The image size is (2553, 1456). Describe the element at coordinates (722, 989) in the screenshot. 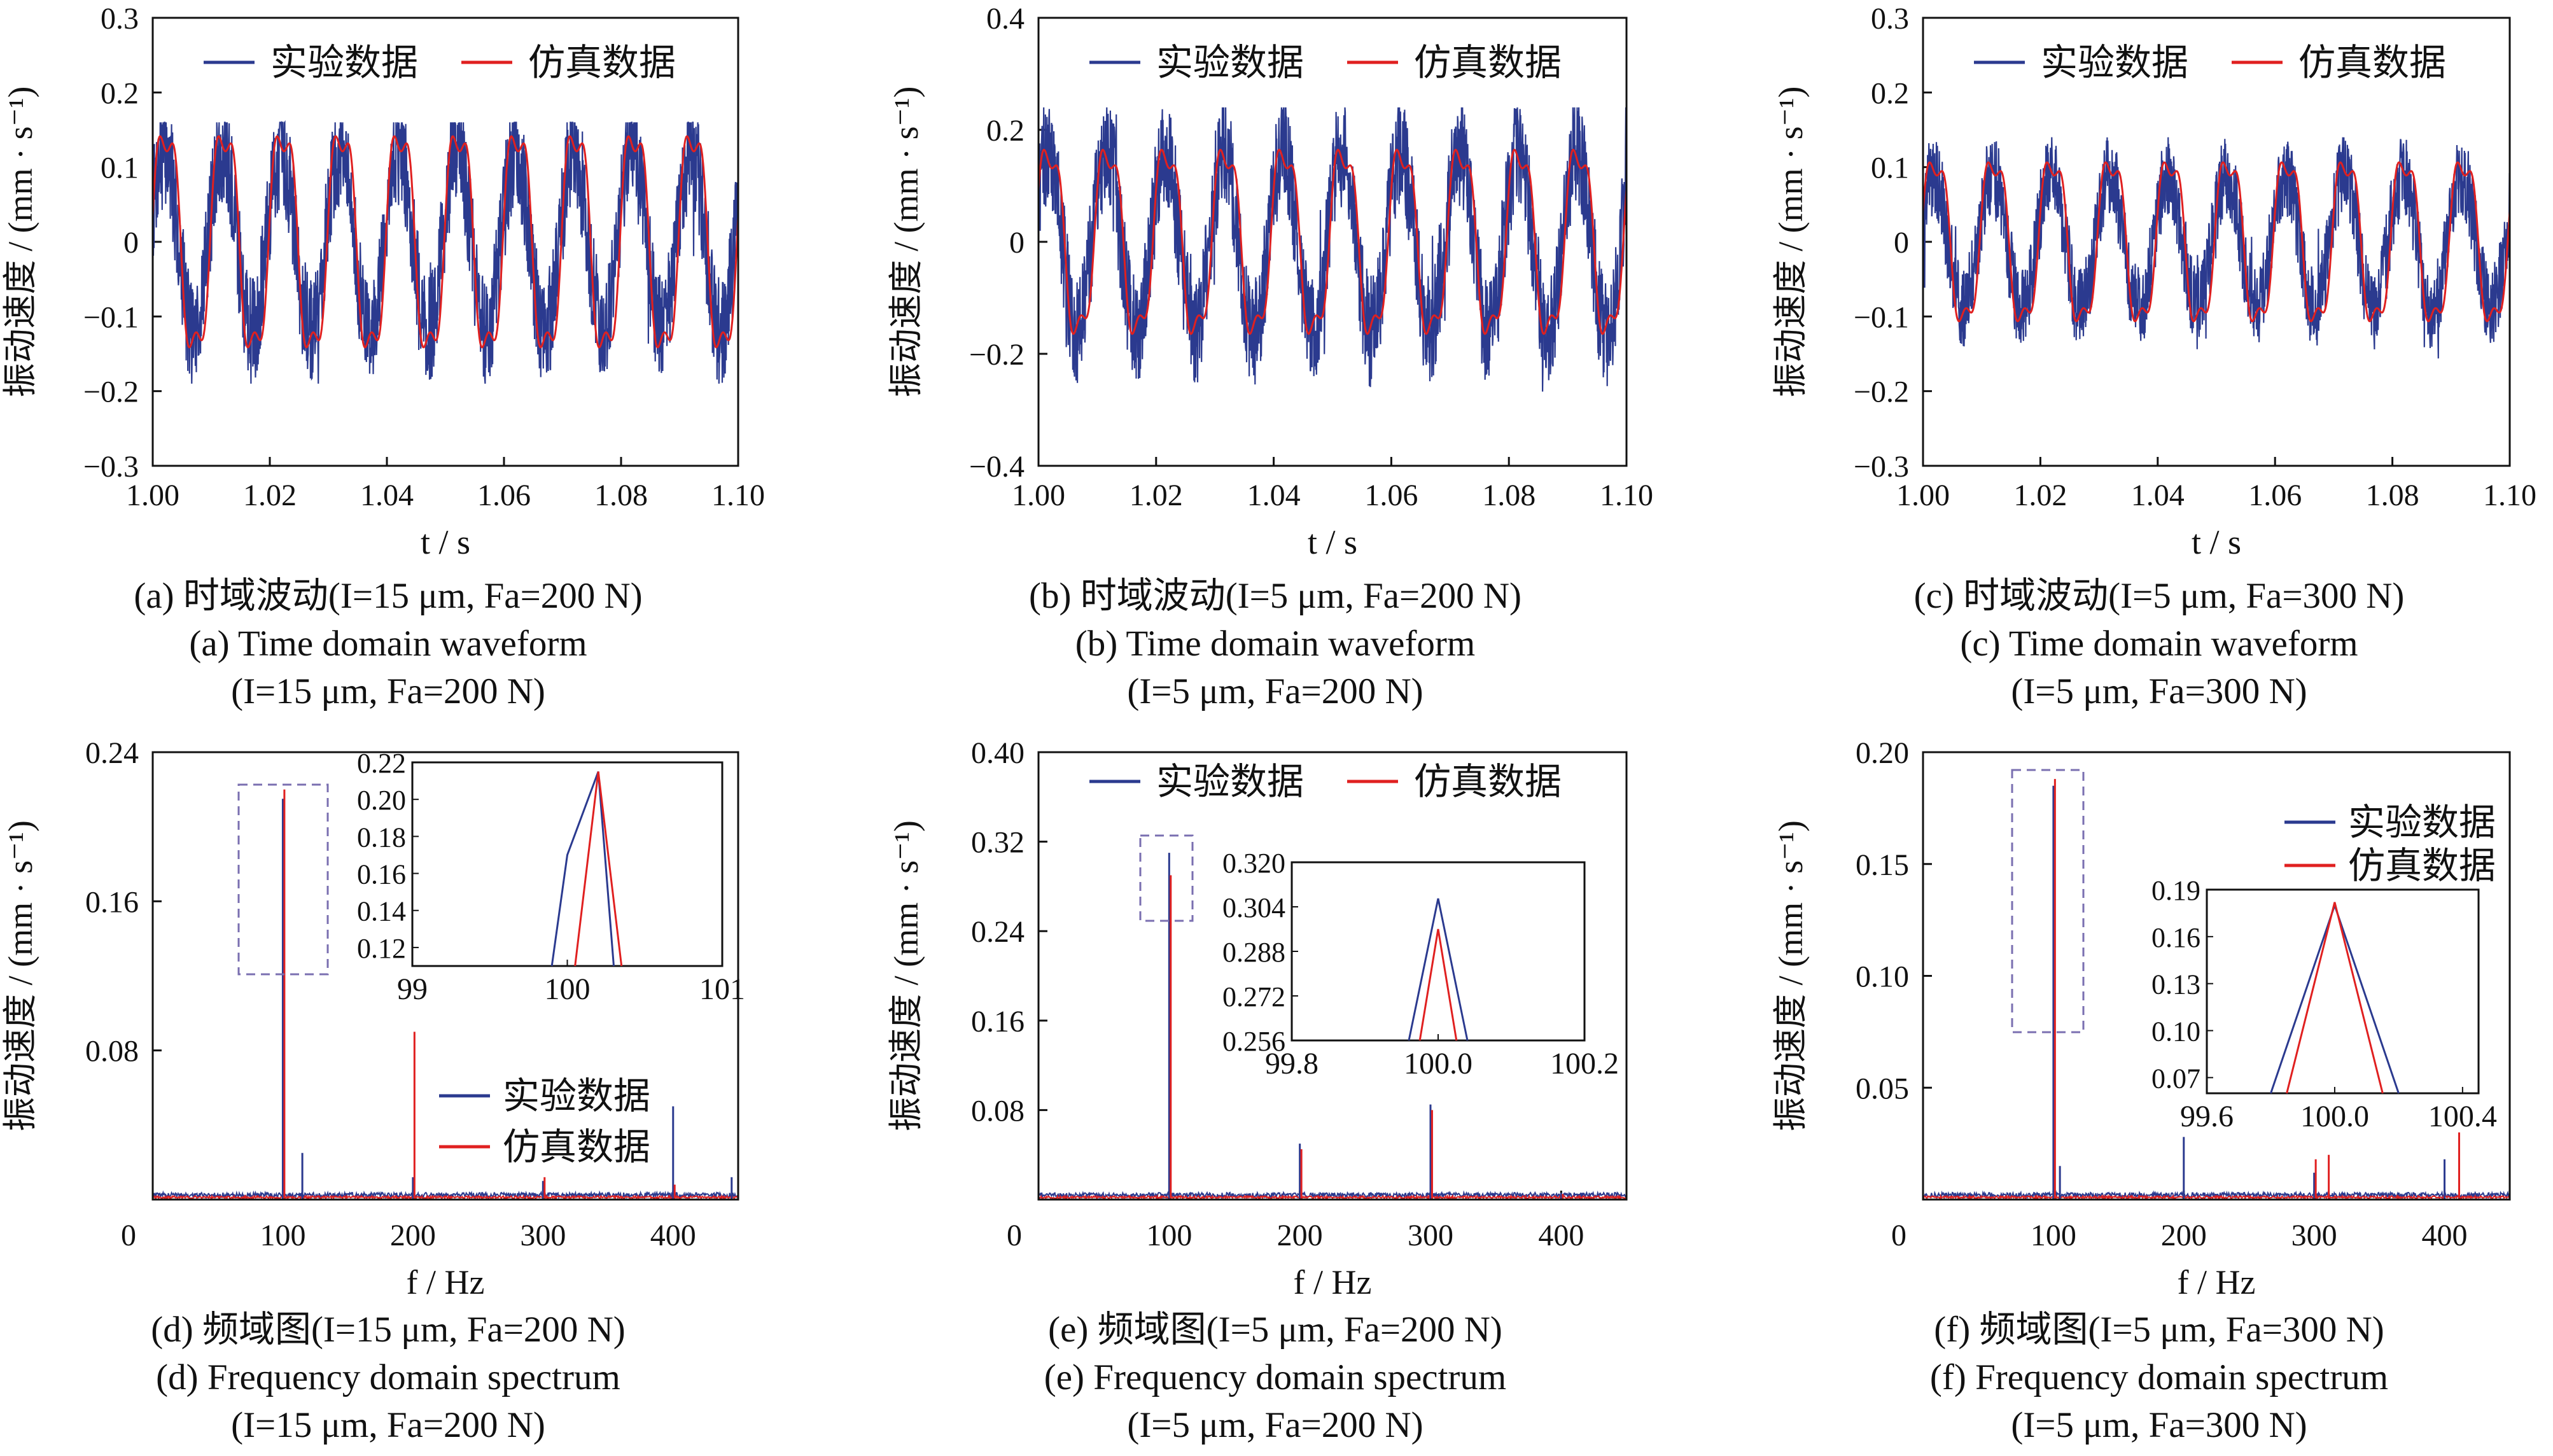

I see `inset-x-tick-label: 101` at that location.